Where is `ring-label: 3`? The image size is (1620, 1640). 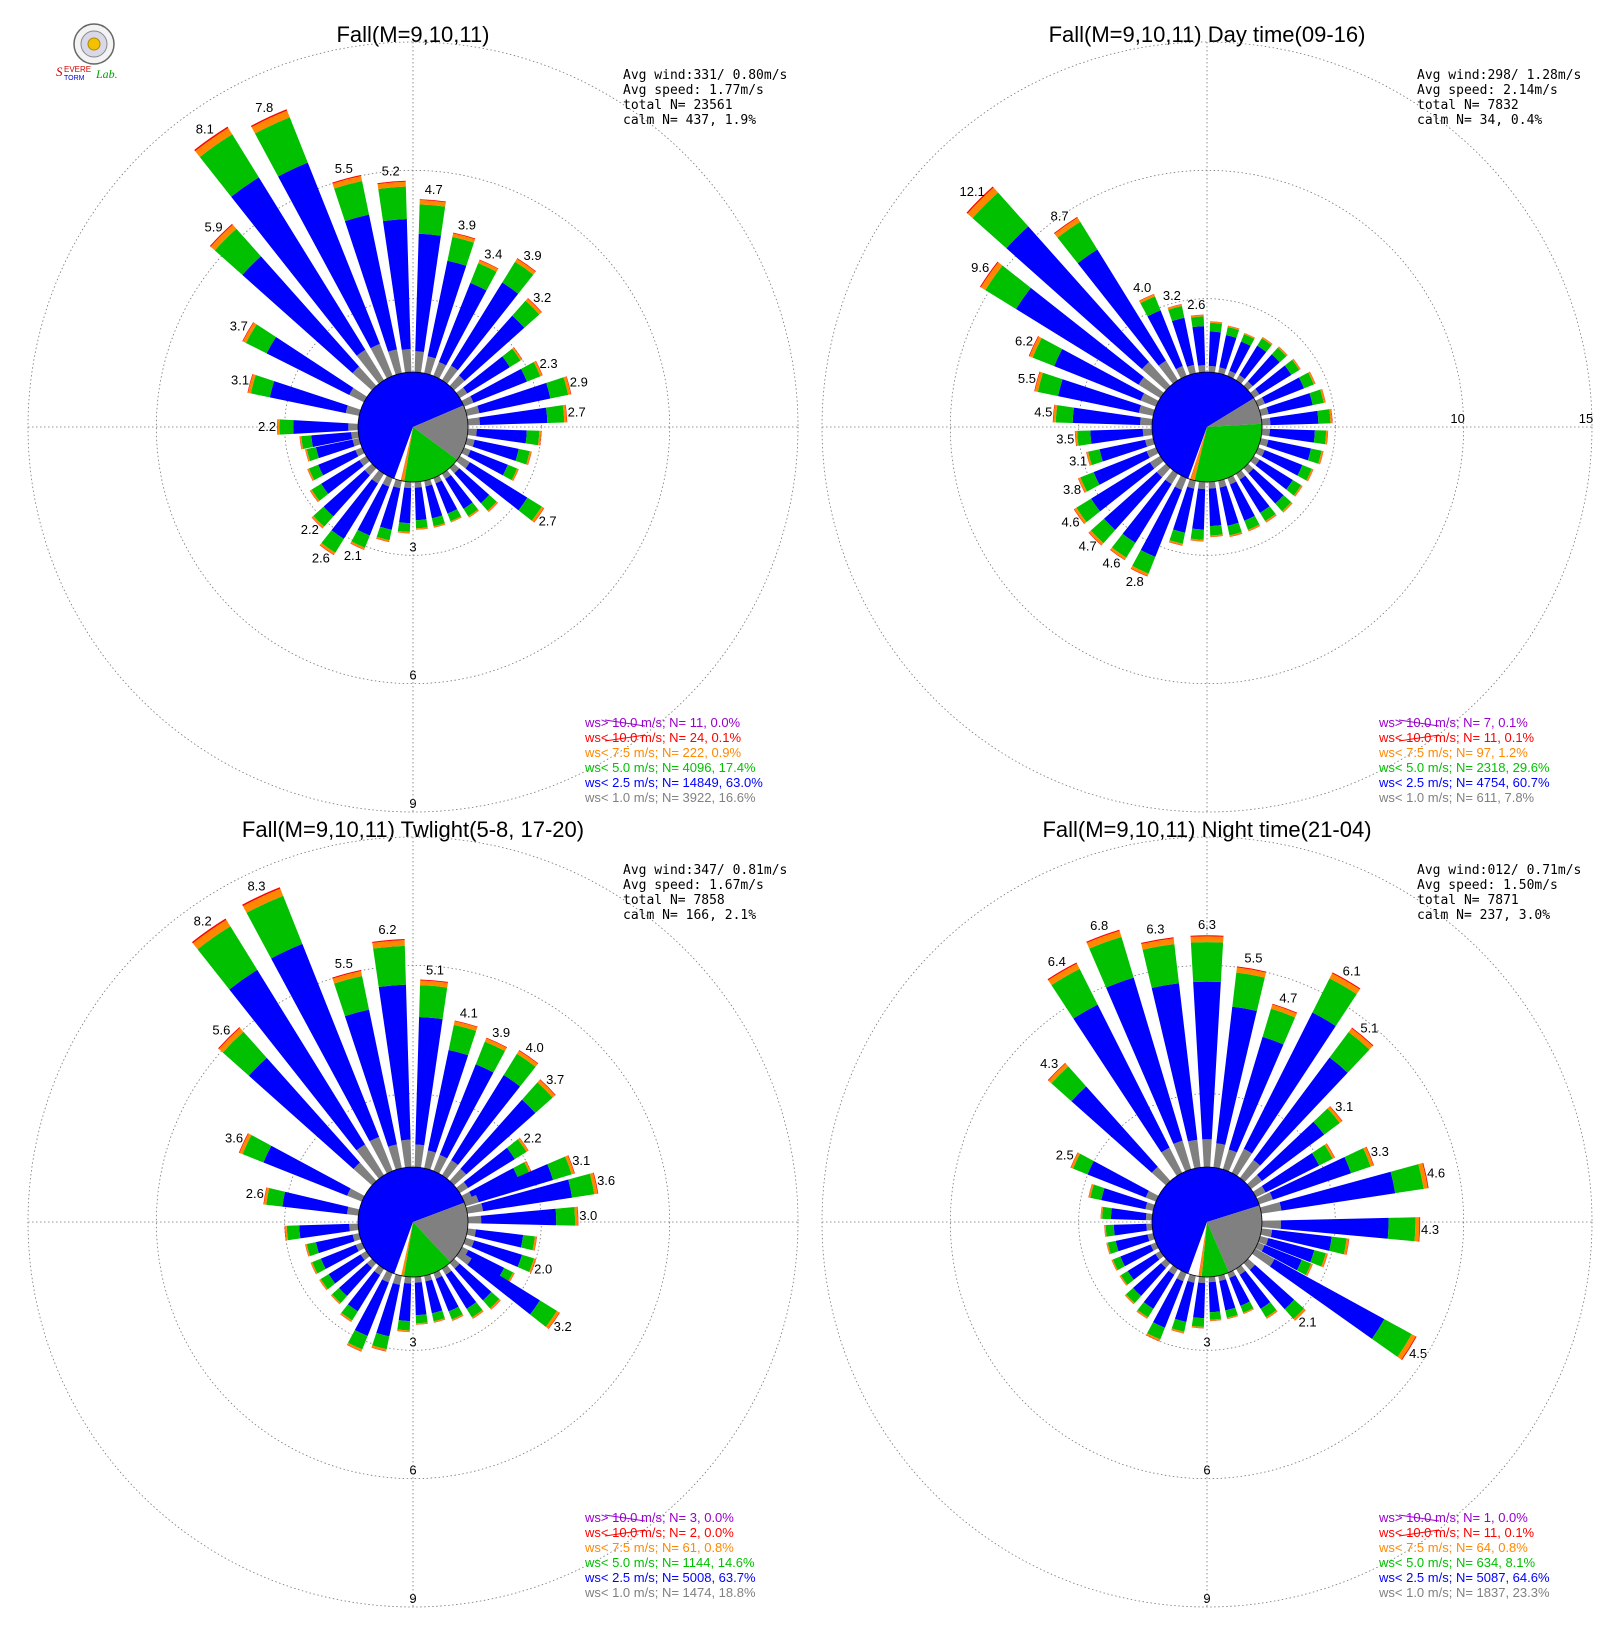
ring-label: 3 is located at coordinates (412, 546).